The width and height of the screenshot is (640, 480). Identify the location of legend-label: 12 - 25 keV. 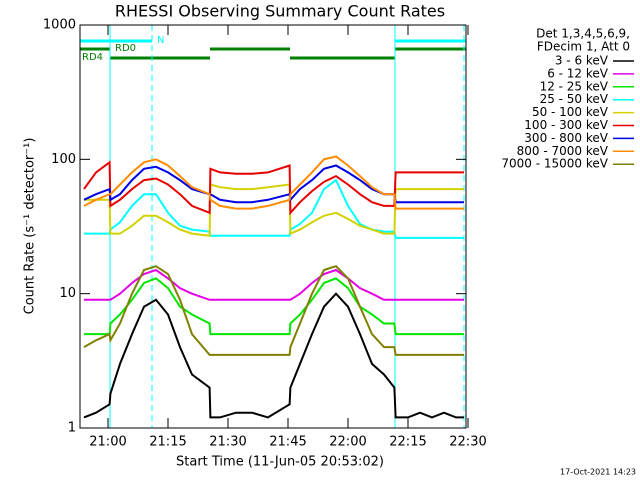
(574, 86).